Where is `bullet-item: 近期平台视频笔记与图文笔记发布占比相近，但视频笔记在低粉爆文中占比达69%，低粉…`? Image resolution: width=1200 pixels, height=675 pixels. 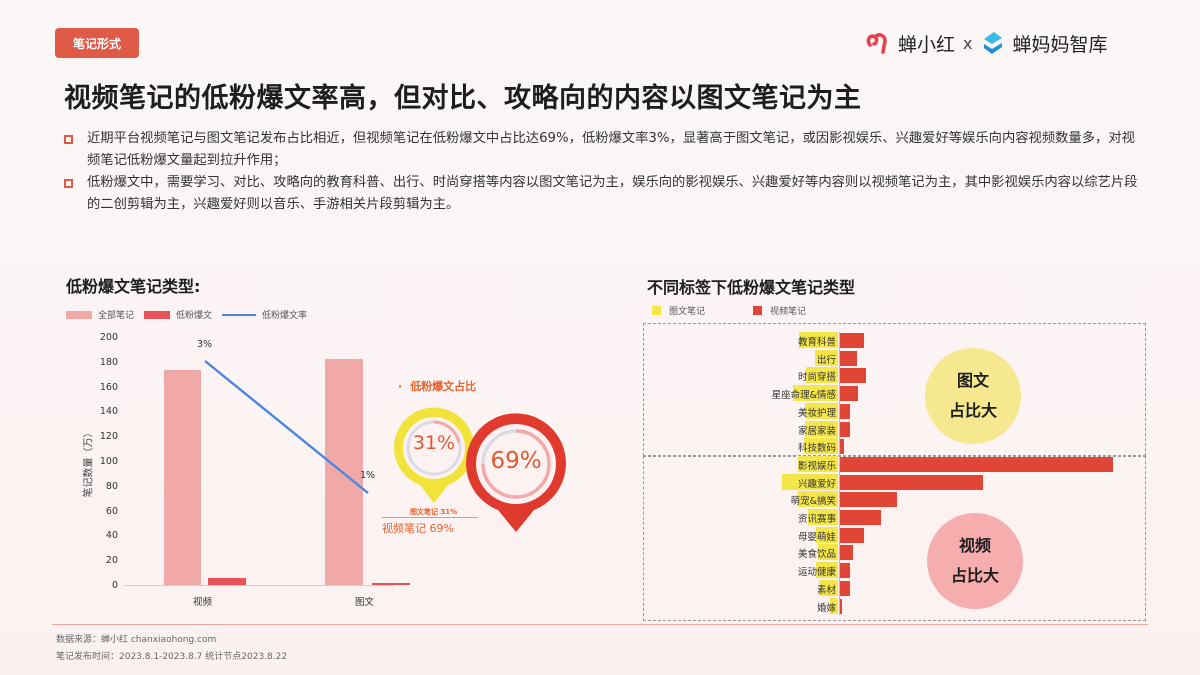
bullet-item: 近期平台视频笔记与图文笔记发布占比相近，但视频笔记在低粉爆文中占比达69%，低粉… is located at coordinates (604, 150).